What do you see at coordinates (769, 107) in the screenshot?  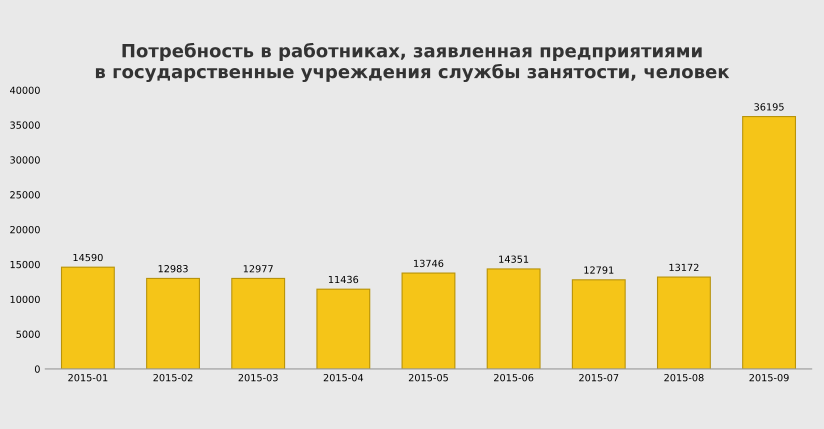 I see `data-label: 36195` at bounding box center [769, 107].